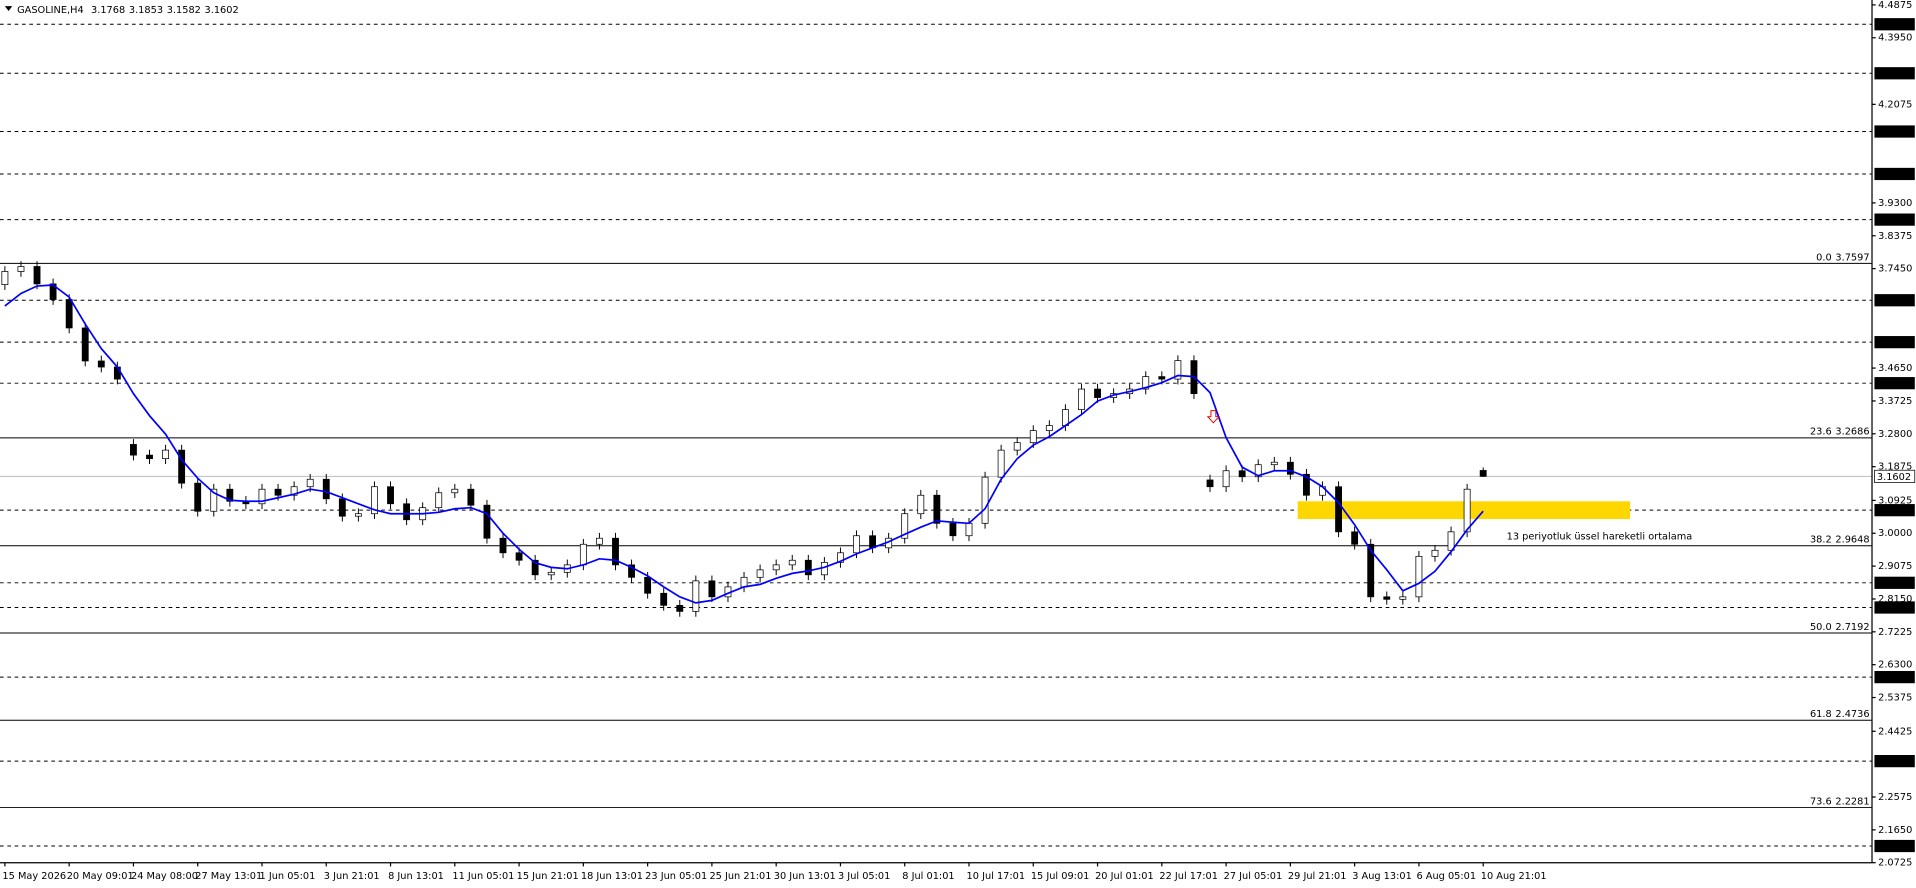  I want to click on symbol-icon, so click(8, 8).